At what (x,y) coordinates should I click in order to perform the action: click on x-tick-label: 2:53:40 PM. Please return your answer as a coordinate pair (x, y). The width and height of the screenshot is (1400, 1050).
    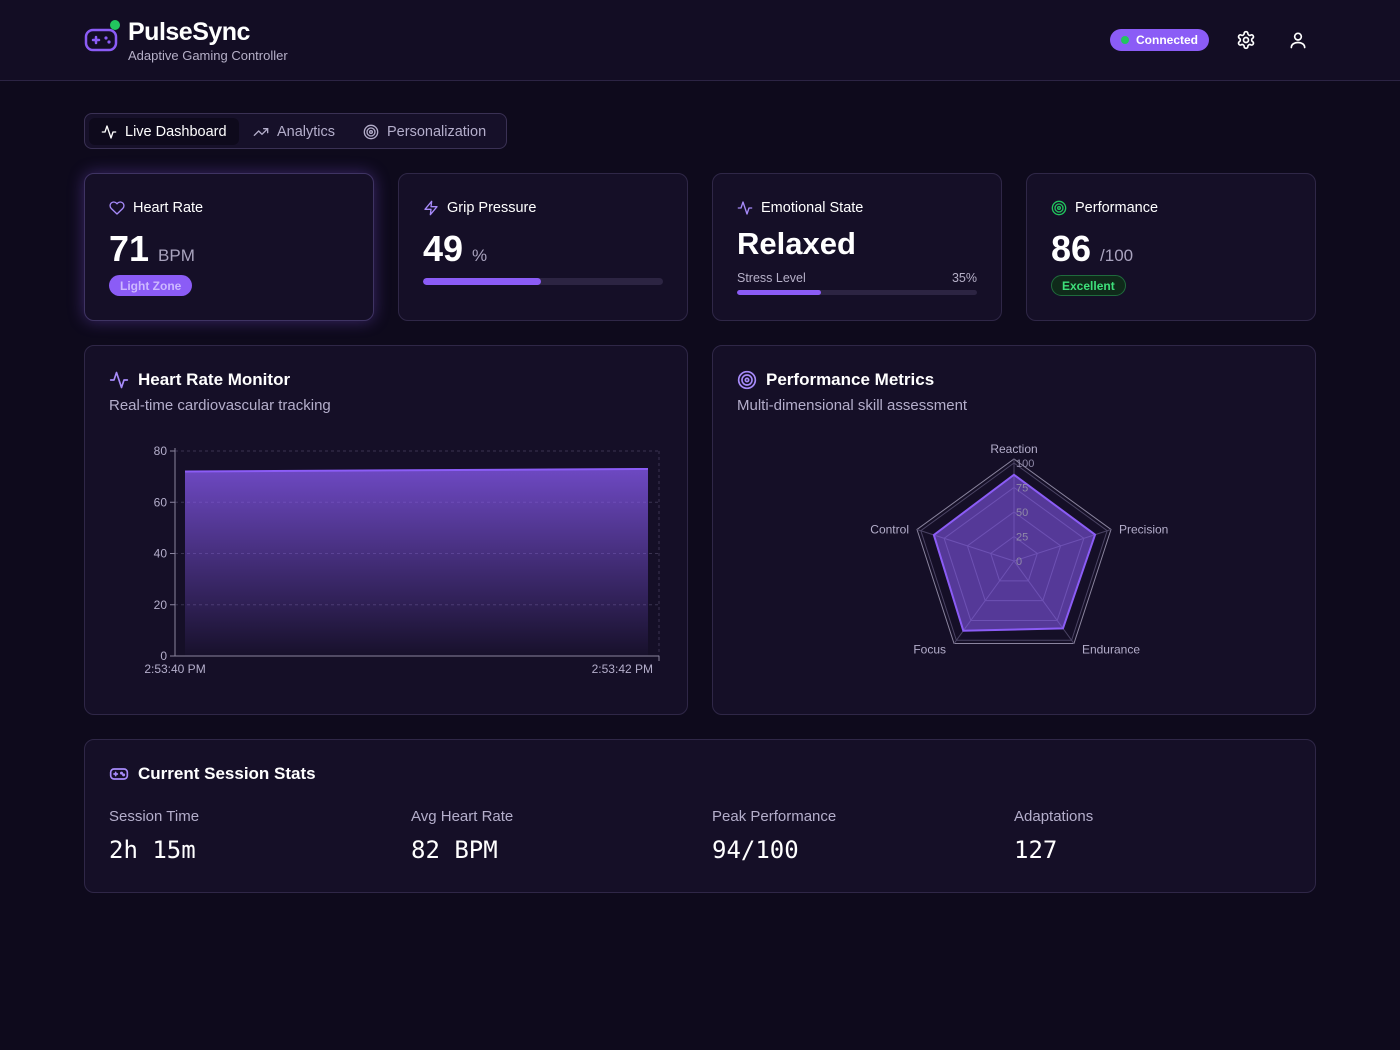
    Looking at the image, I should click on (174, 669).